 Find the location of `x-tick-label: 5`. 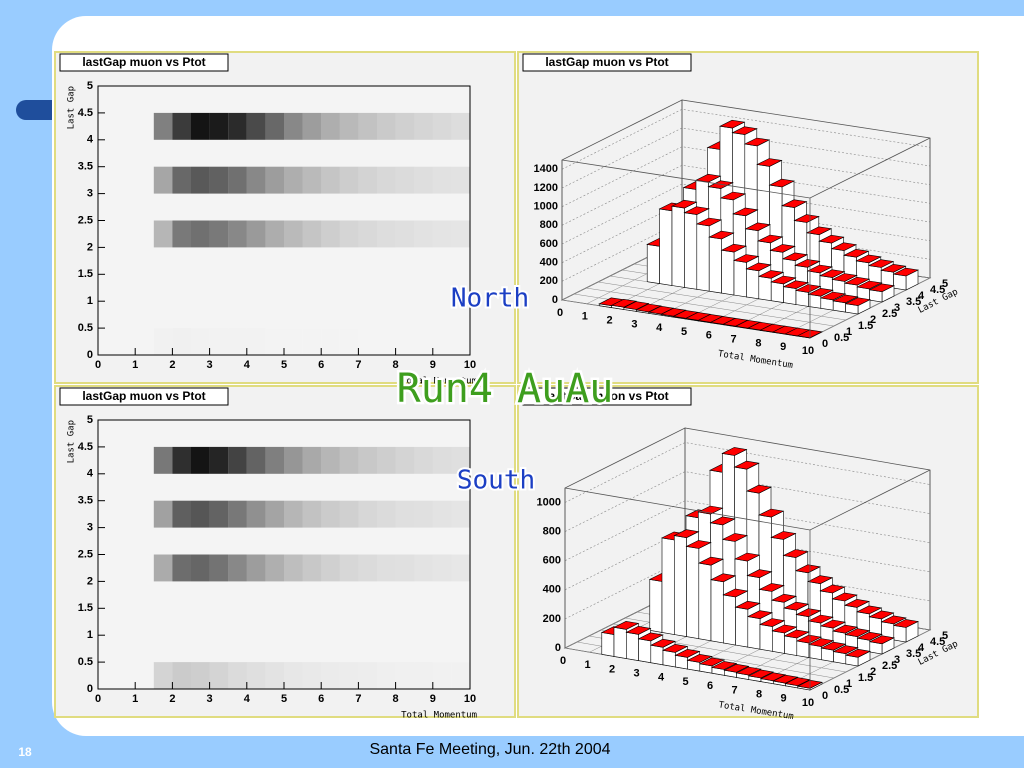

x-tick-label: 5 is located at coordinates (284, 365).